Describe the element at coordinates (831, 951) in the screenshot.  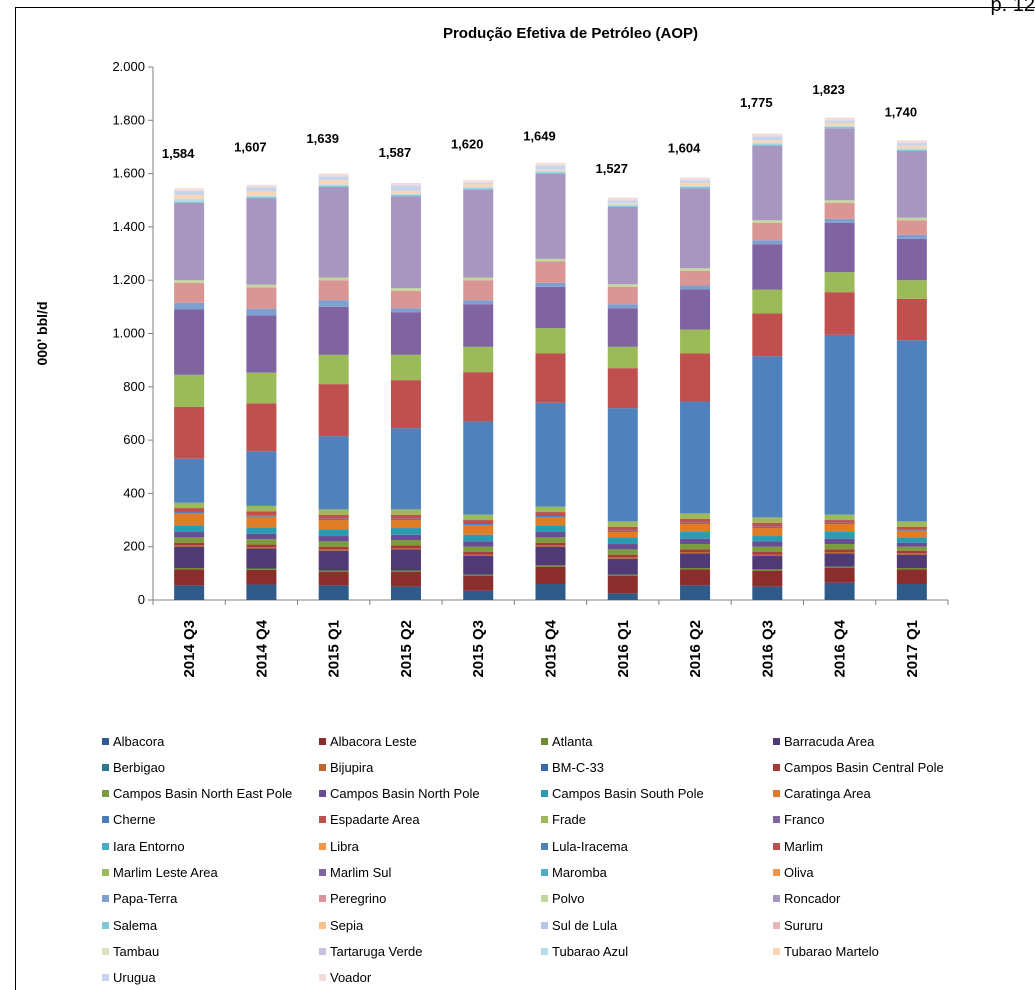
I see `legend-label: Tubarao Martelo` at that location.